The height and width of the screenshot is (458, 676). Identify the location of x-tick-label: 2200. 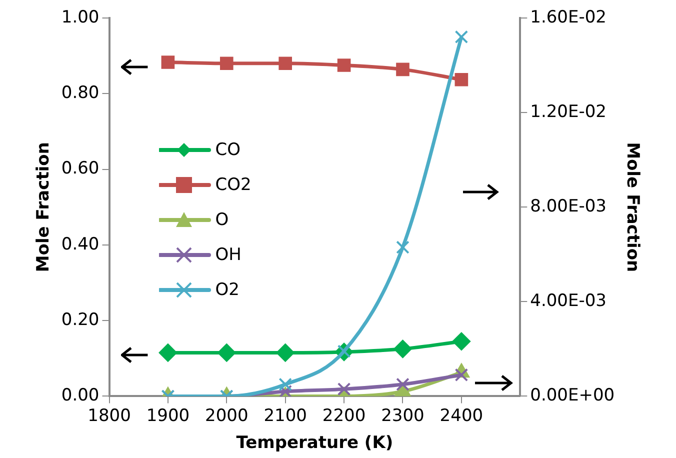
(344, 416).